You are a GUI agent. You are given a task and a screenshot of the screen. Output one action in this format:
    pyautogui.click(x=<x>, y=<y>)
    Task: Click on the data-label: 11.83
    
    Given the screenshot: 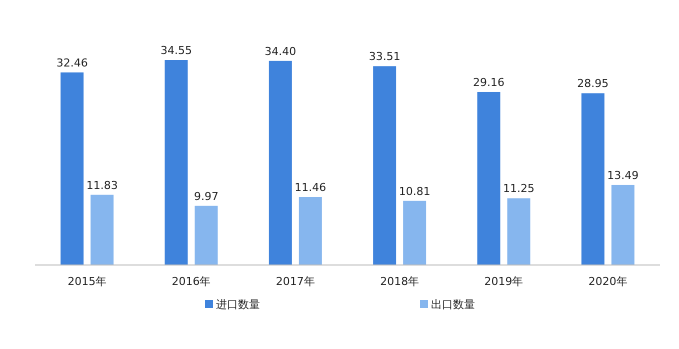 What is the action you would take?
    pyautogui.click(x=102, y=185)
    